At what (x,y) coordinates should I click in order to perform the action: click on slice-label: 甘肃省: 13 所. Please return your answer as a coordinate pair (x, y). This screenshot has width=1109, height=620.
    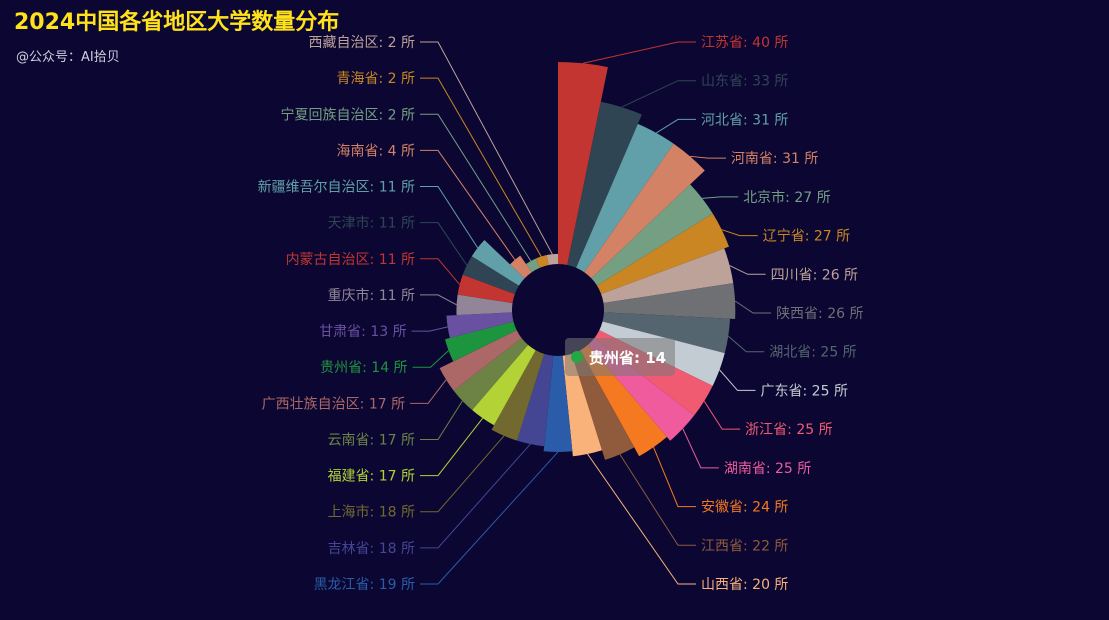
    Looking at the image, I should click on (362, 332).